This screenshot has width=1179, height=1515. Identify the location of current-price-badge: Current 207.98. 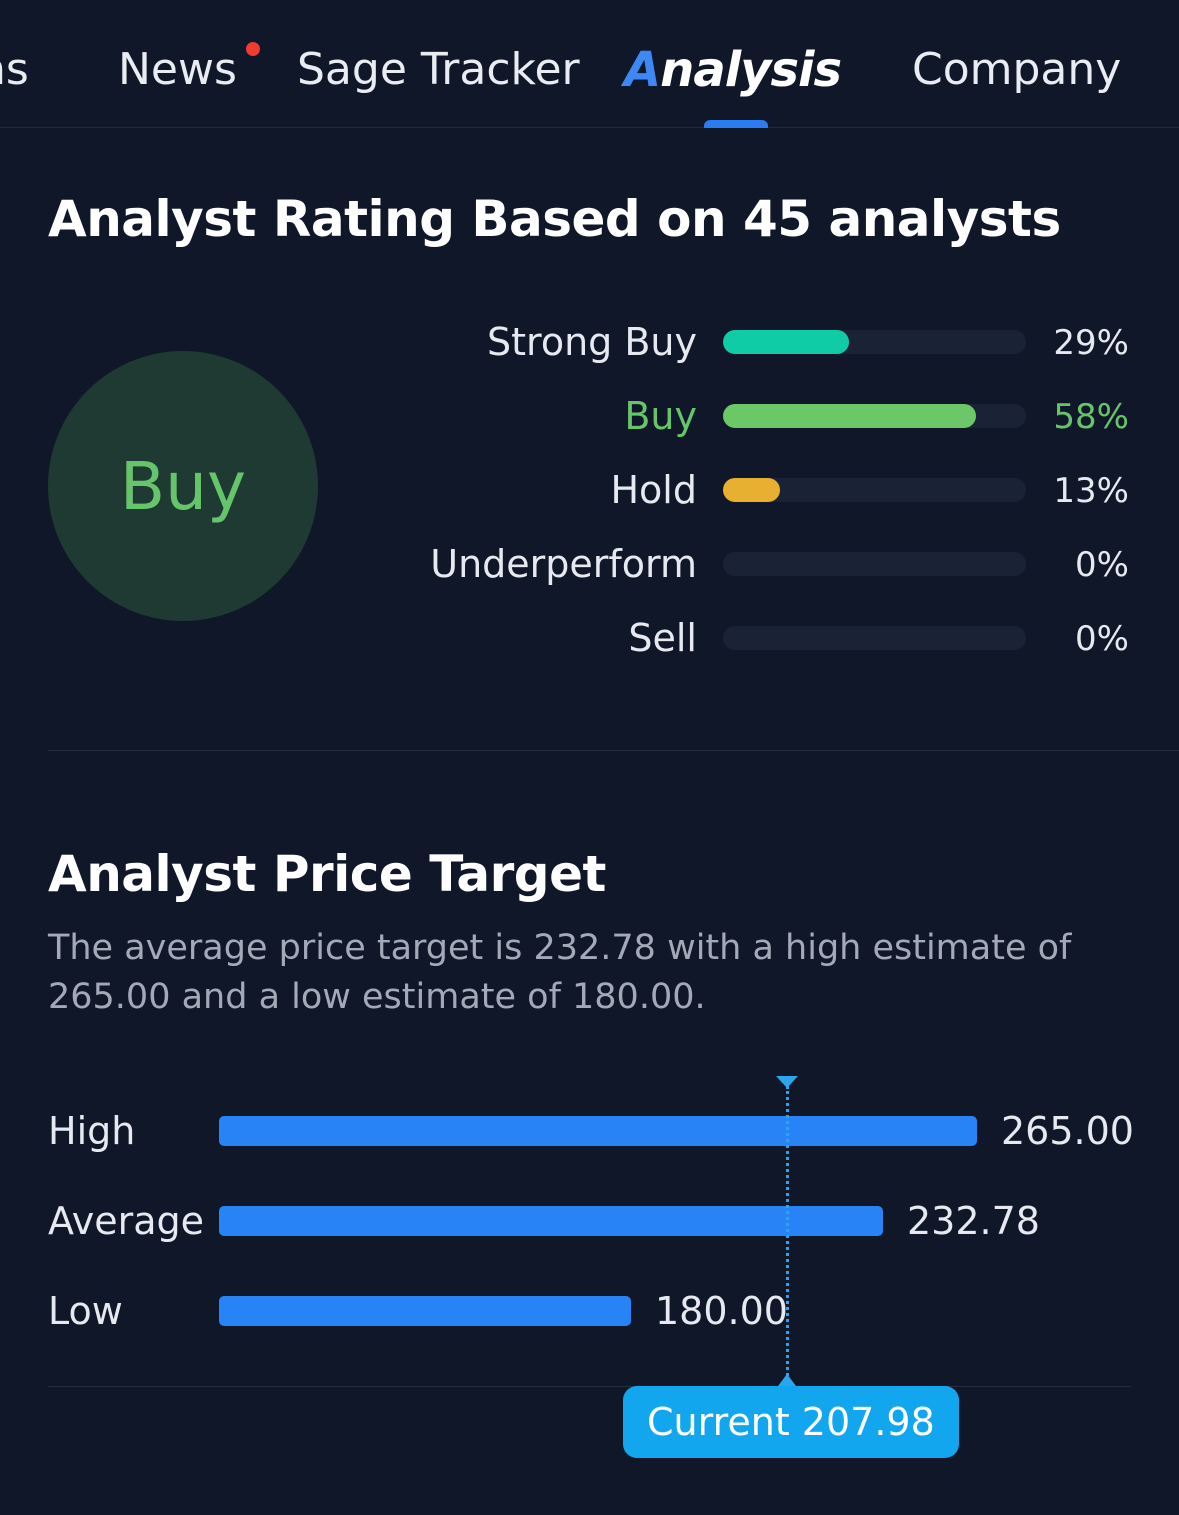
(791, 1422).